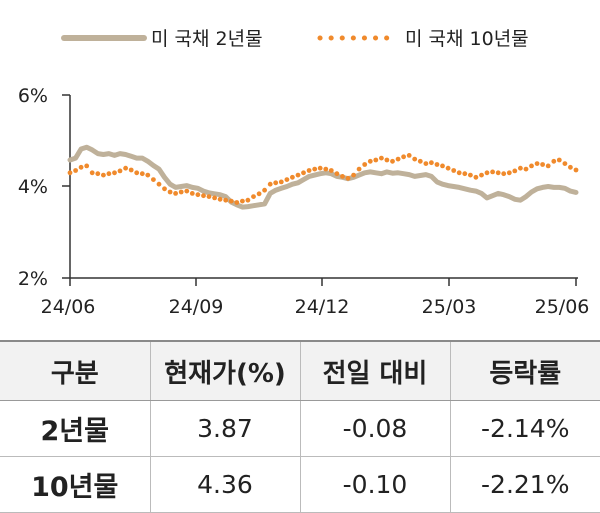 Image resolution: width=600 pixels, height=513 pixels. Describe the element at coordinates (33, 187) in the screenshot. I see `y-tick-label-4: 4%` at that location.